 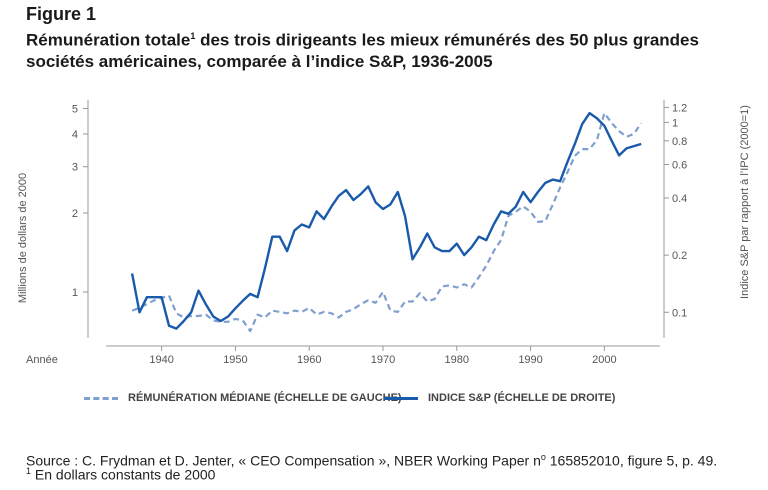 I want to click on y-left-tick-label-3: 3, so click(x=75, y=168).